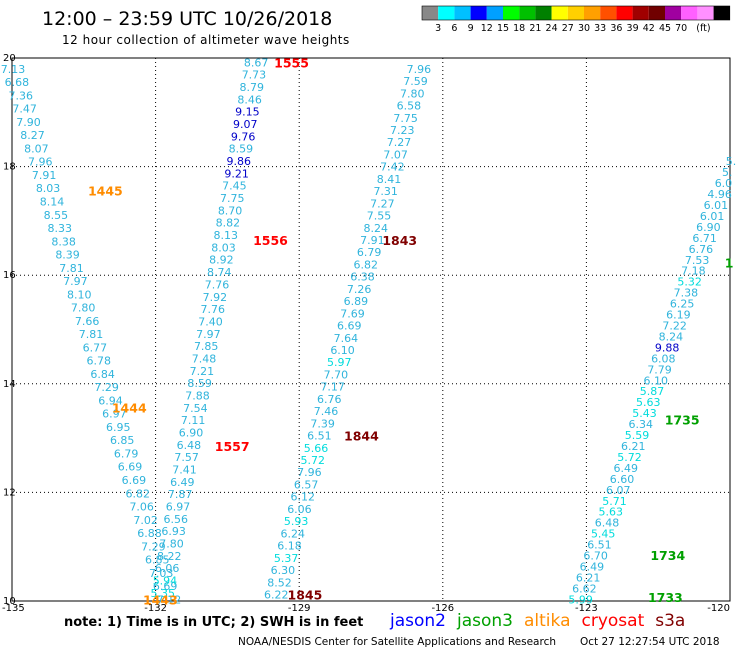 The height and width of the screenshot is (650, 740). What do you see at coordinates (584, 588) in the screenshot?
I see `wave-height-jason3: 6.62` at bounding box center [584, 588].